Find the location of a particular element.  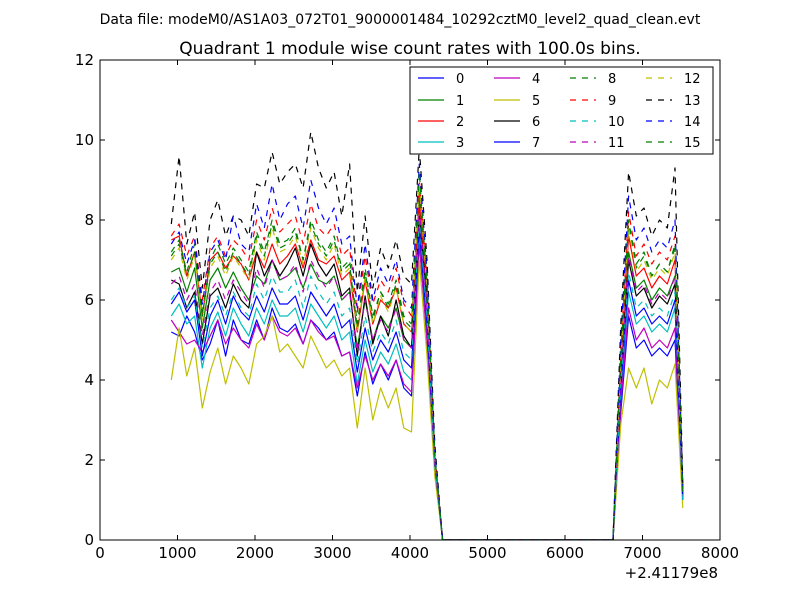

legend-label-1: 1 is located at coordinates (460, 101).